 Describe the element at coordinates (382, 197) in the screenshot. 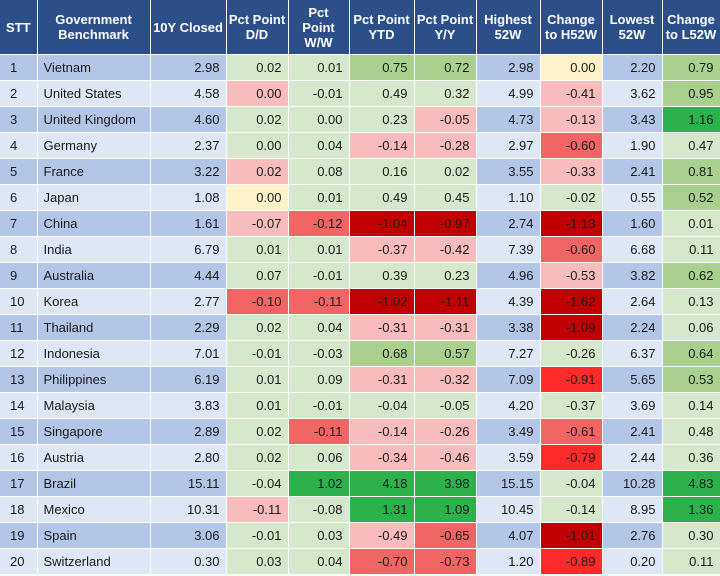

I see `cell-ytd: 0.49` at that location.